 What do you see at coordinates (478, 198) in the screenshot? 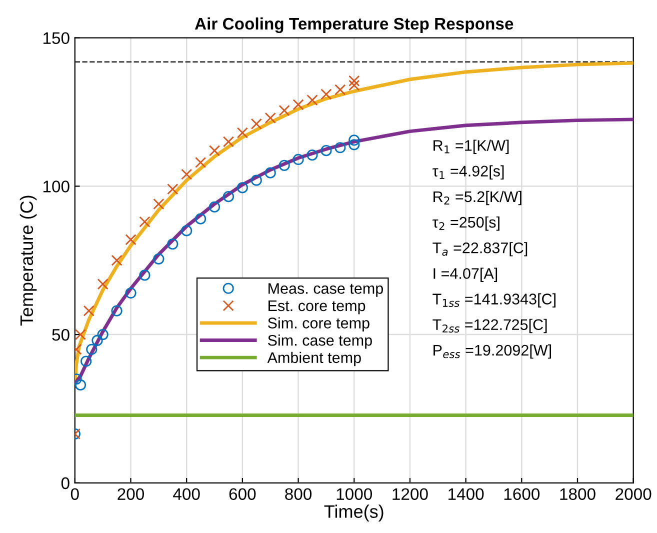
I see `annotation: R$_{2}$ =5.2[K/W]` at bounding box center [478, 198].